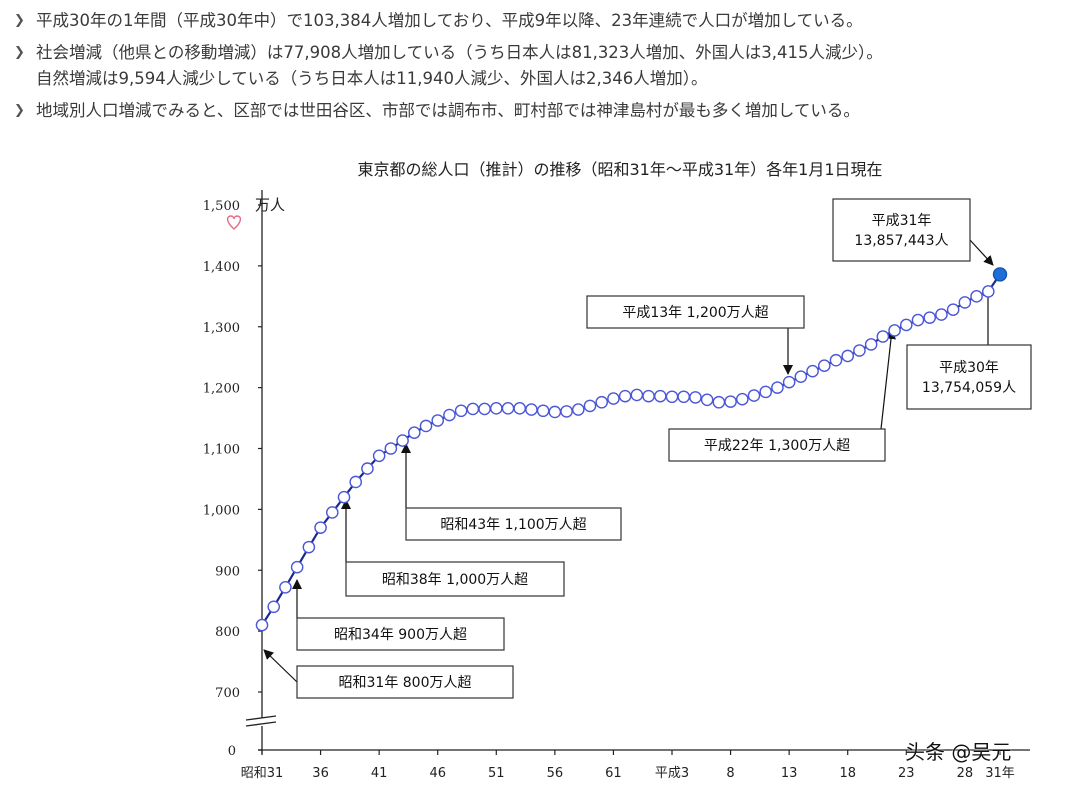 The height and width of the screenshot is (790, 1080). I want to click on y-tick-label: 700, so click(227, 693).